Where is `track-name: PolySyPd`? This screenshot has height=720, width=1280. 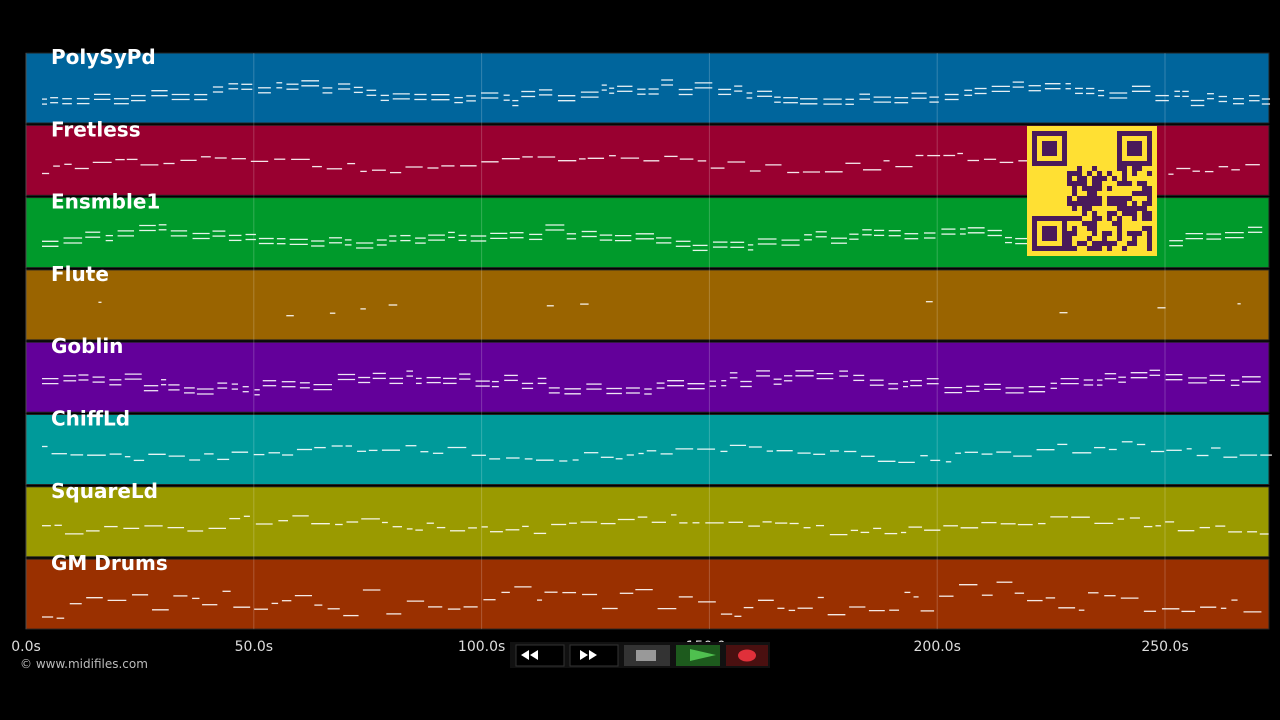 track-name: PolySyPd is located at coordinates (103, 57).